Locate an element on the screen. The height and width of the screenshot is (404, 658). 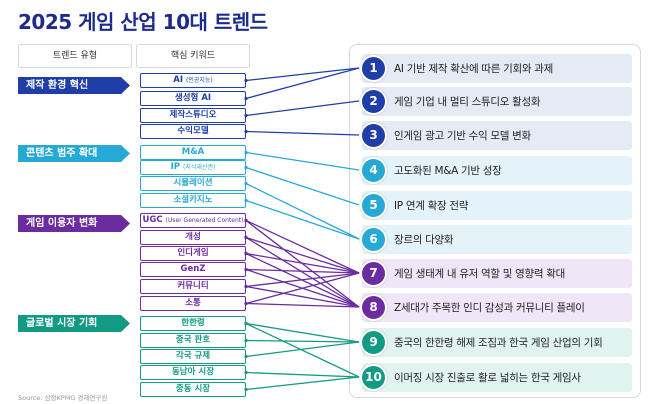
keyword-box: UGC (User Generated Content) is located at coordinates (193, 220).